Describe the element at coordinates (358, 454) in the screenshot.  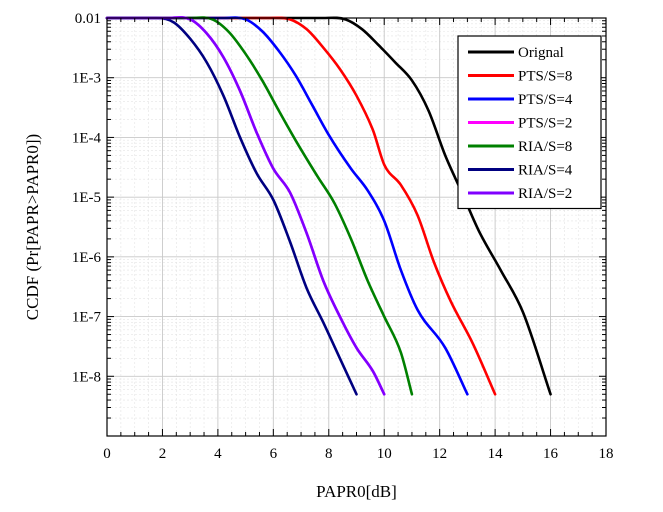
I see `x-tick-labels: 0 2 4 6 8 10 12 14 16 18` at that location.